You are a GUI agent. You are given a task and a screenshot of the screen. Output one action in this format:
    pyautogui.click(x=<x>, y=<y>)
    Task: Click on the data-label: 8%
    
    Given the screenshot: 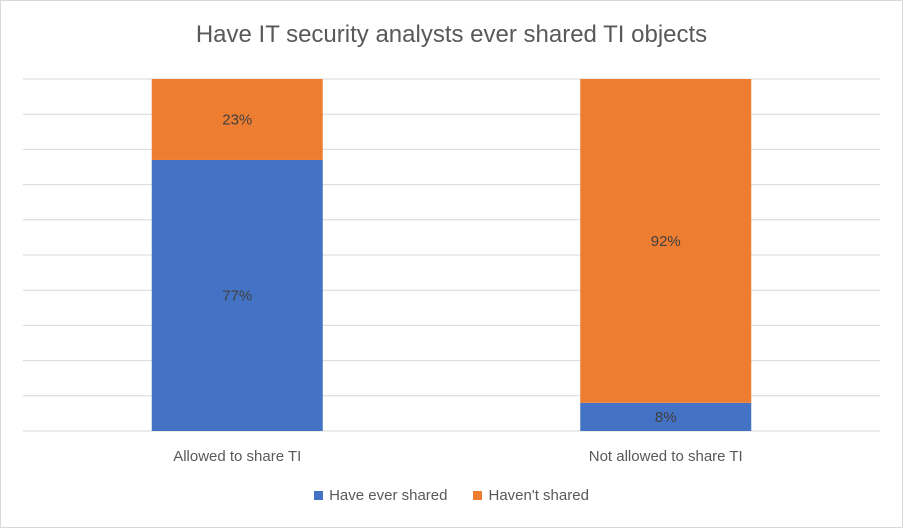 What is the action you would take?
    pyautogui.click(x=666, y=417)
    